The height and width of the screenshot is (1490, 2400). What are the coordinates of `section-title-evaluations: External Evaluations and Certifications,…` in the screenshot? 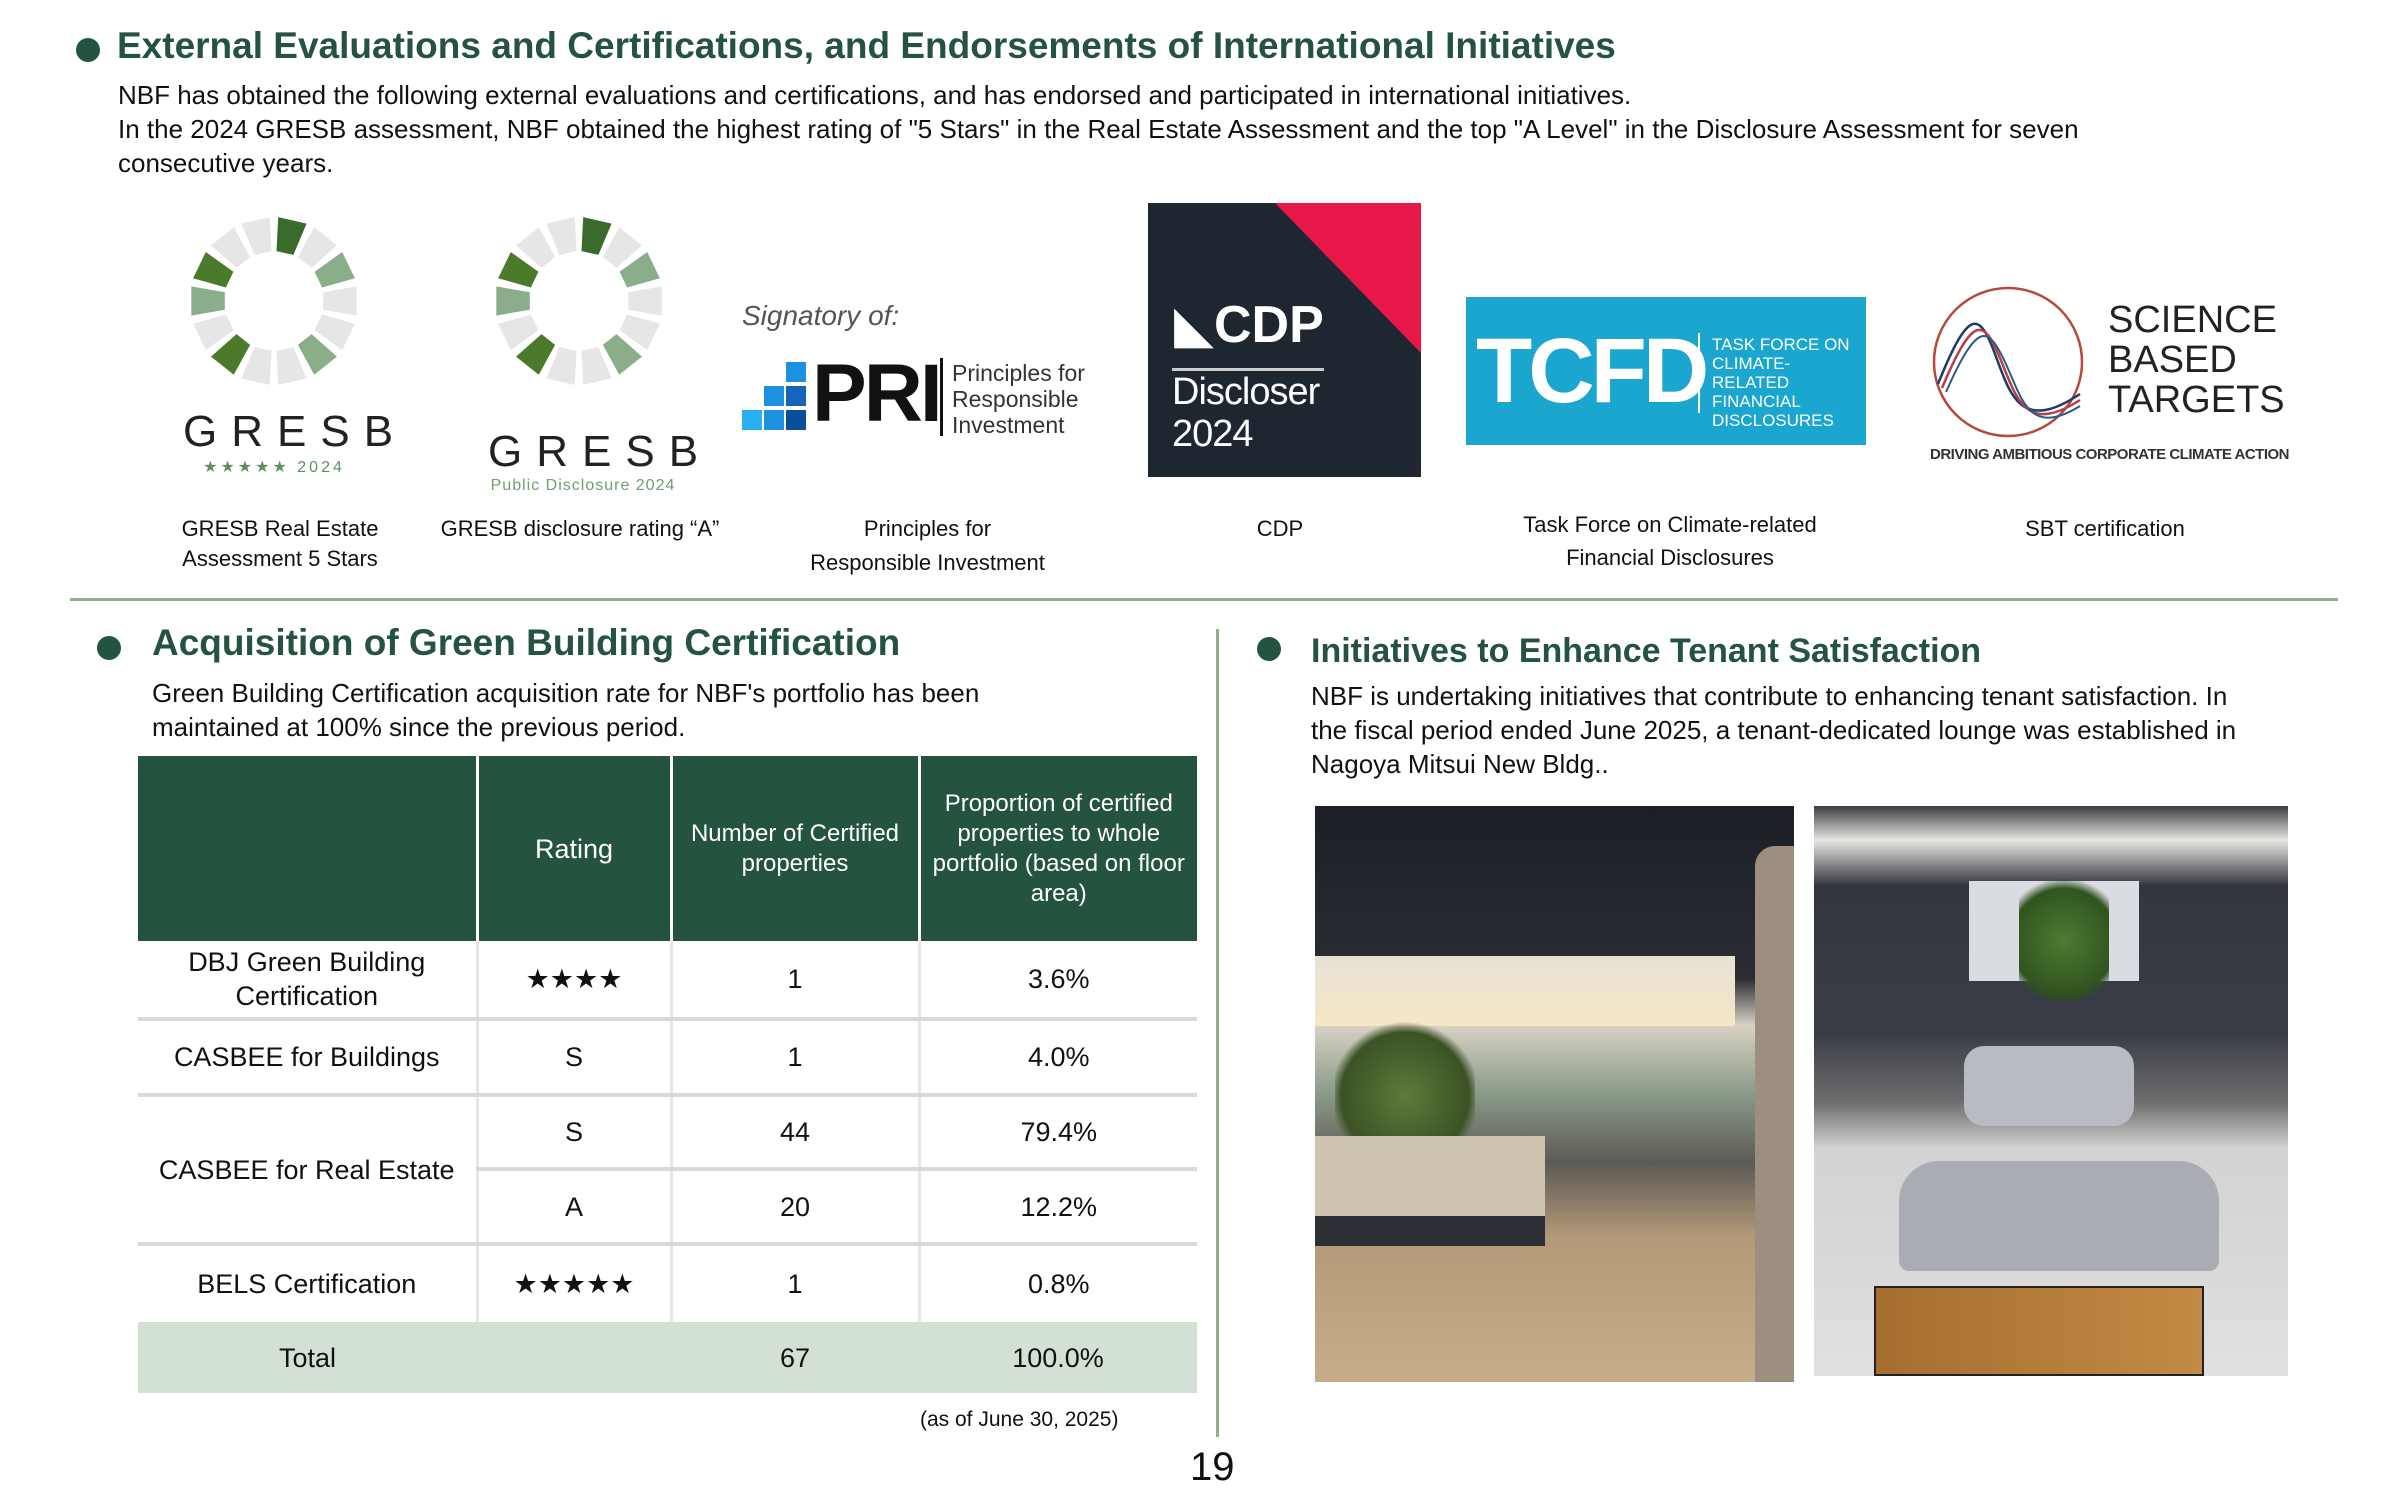 It's located at (866, 45).